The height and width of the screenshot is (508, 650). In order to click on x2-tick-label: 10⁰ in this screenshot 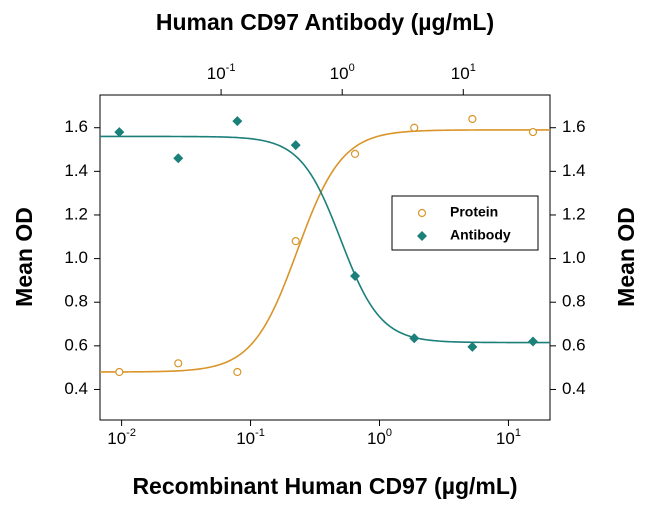, I will do `click(342, 73)`.